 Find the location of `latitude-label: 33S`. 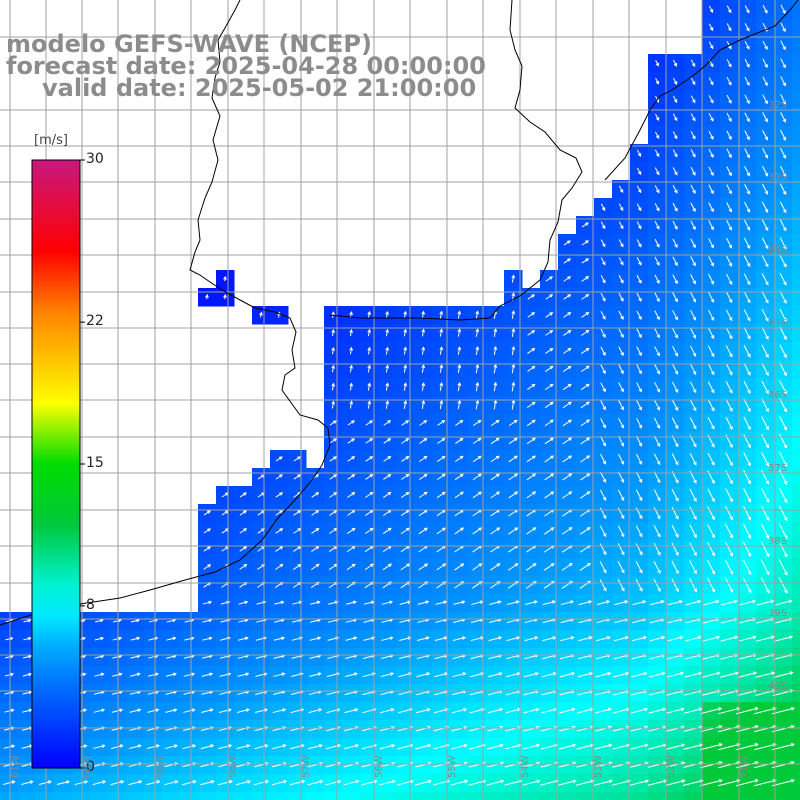

latitude-label: 33S is located at coordinates (778, 177).